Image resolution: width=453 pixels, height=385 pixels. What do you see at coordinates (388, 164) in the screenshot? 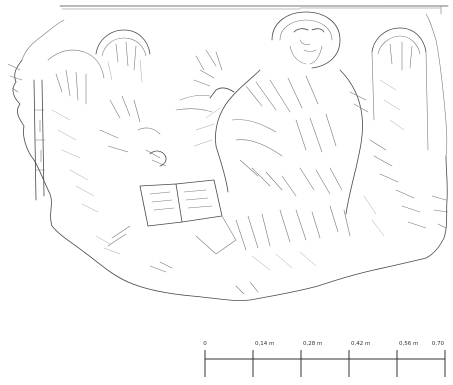
I see `right-details` at bounding box center [388, 164].